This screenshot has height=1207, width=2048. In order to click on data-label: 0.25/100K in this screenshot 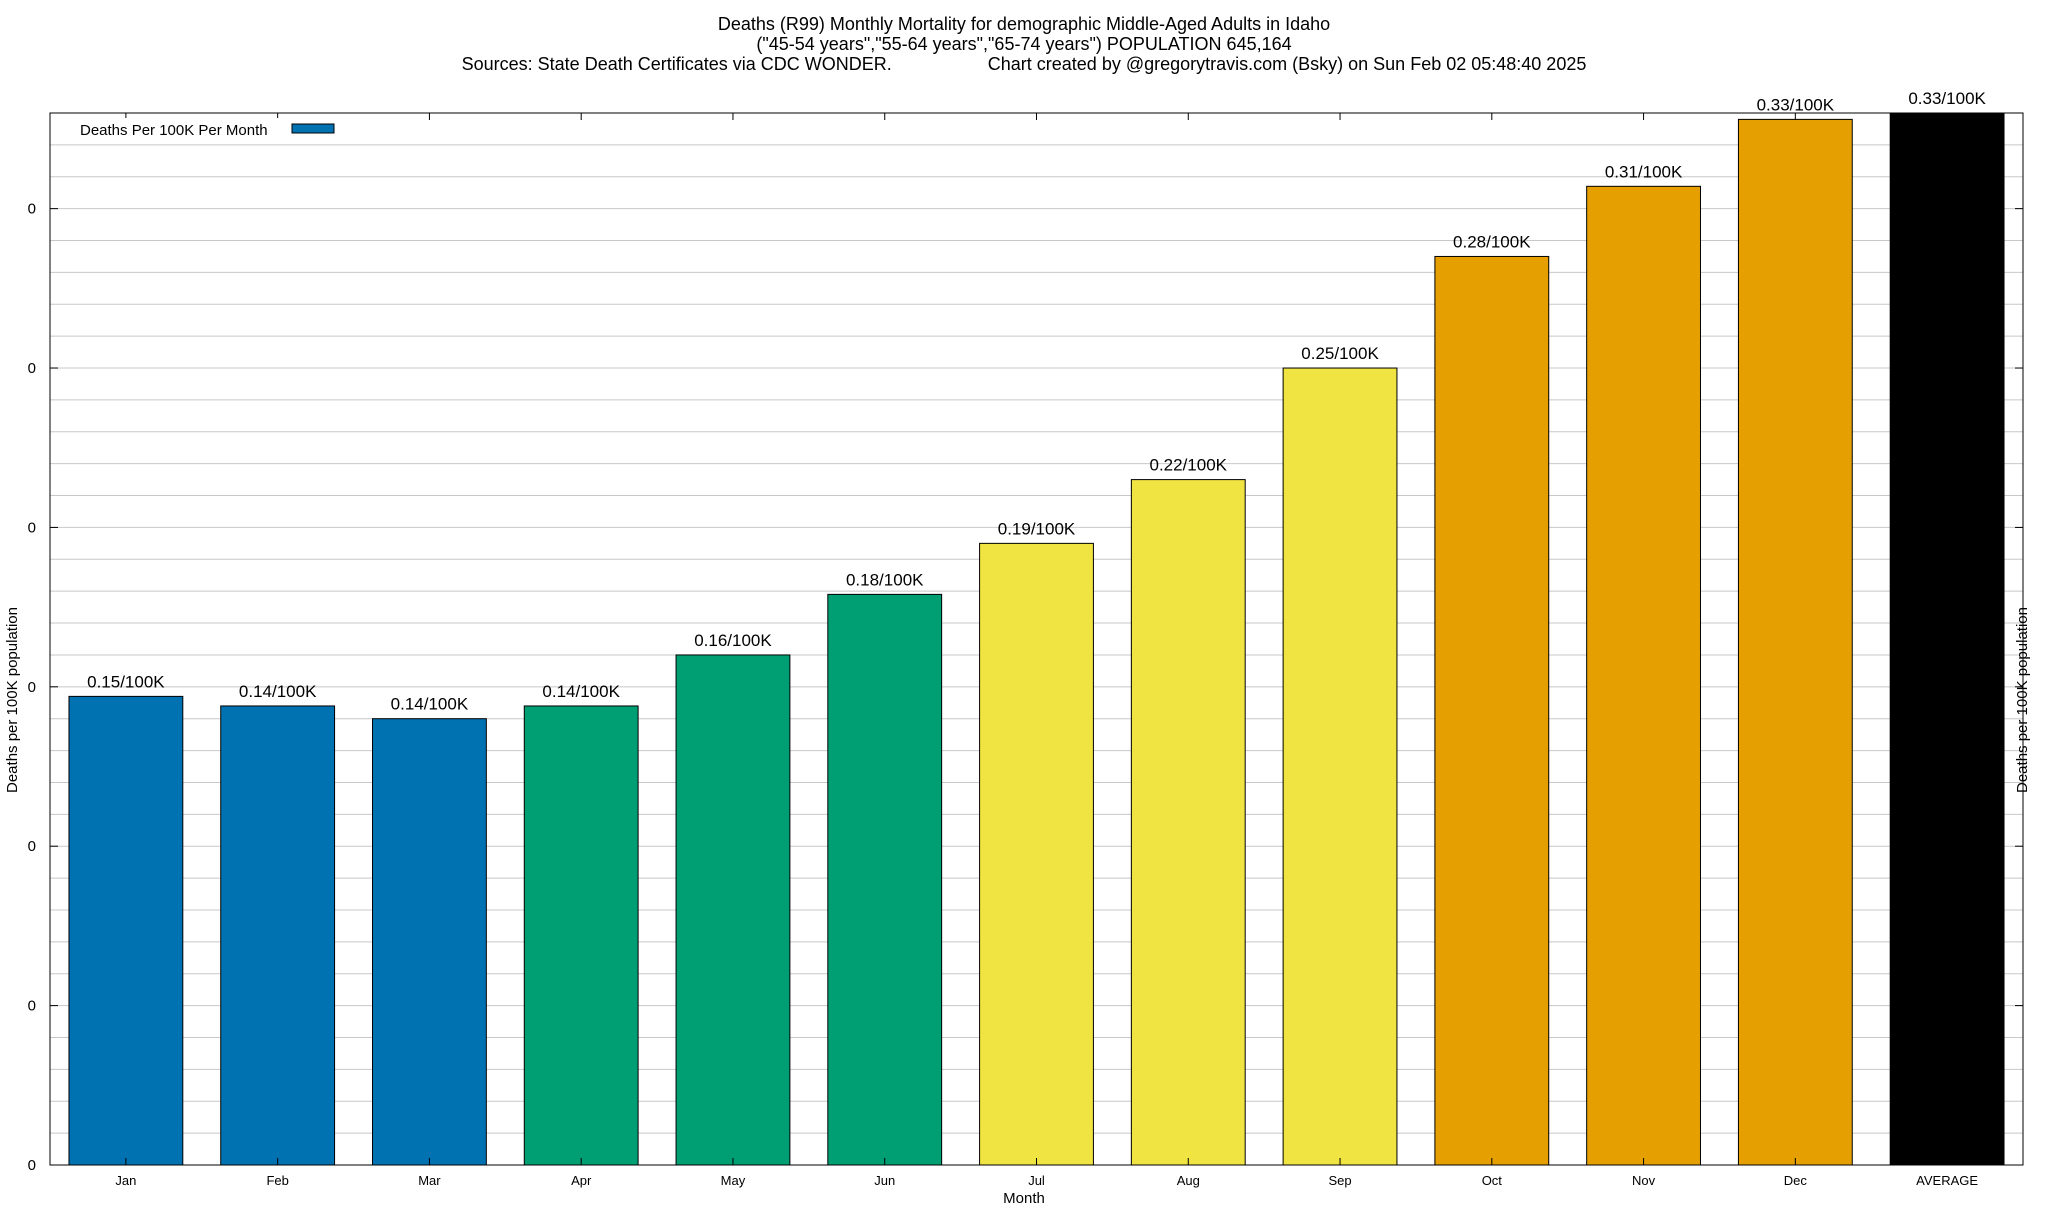, I will do `click(1340, 353)`.